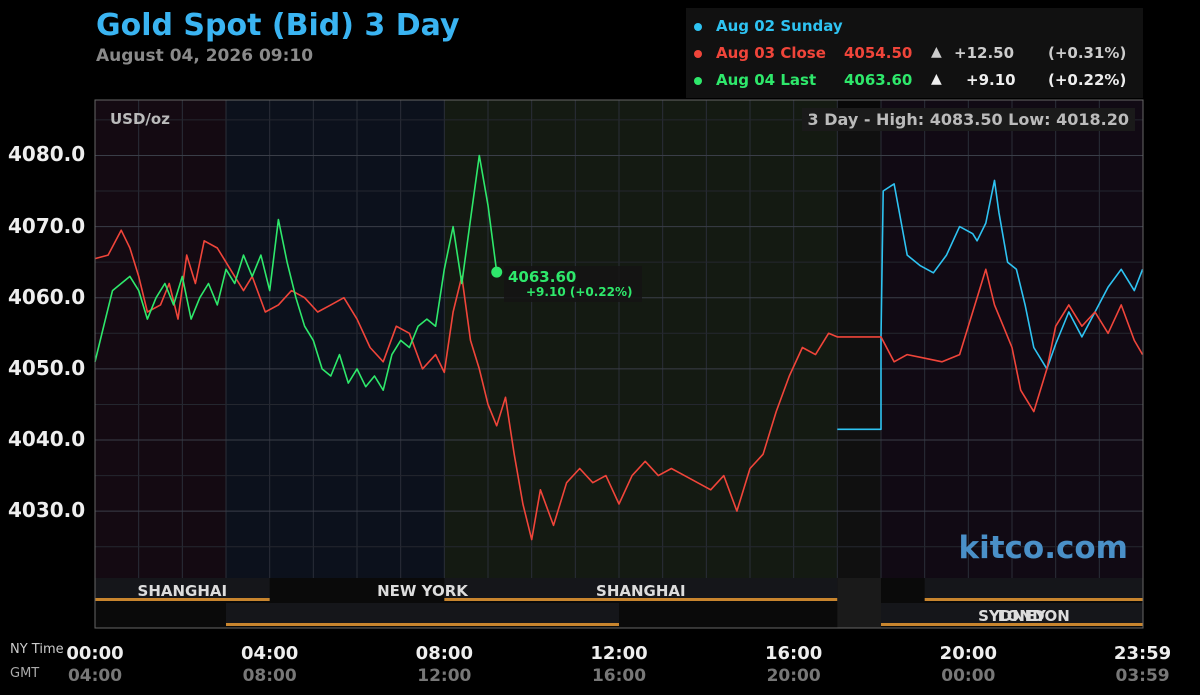  What do you see at coordinates (794, 653) in the screenshot?
I see `x-tick-label-ny: 16:00` at bounding box center [794, 653].